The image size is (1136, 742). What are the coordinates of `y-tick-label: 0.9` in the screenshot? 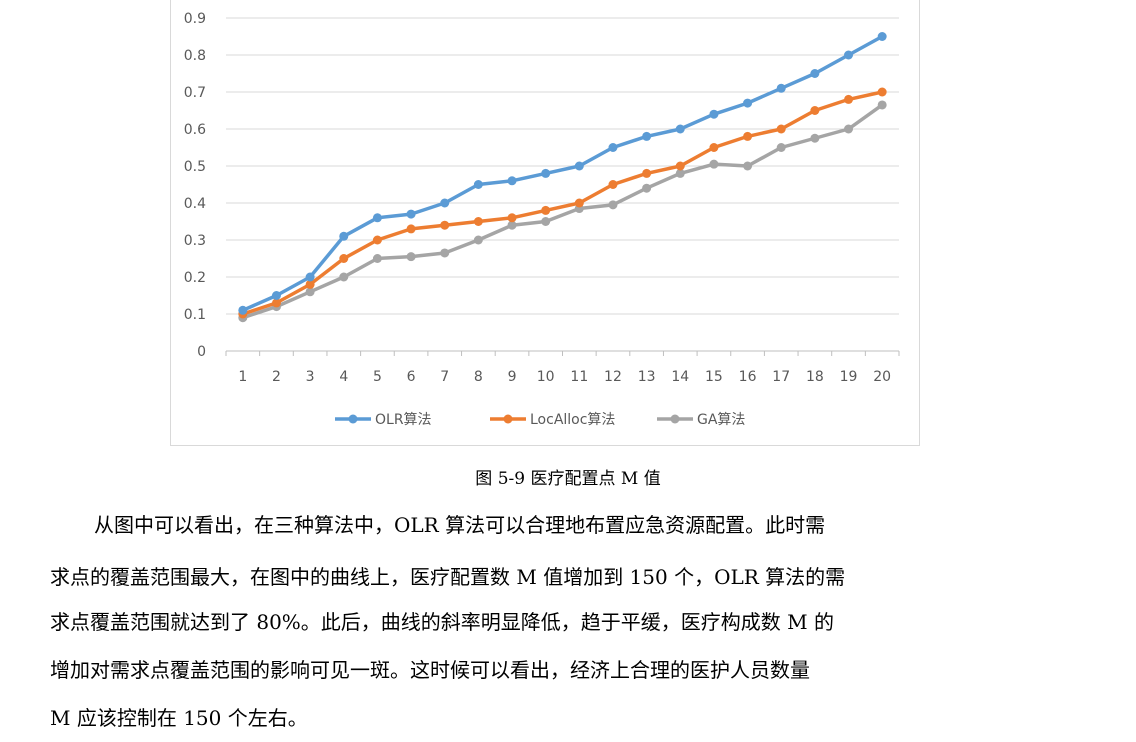 It's located at (195, 19).